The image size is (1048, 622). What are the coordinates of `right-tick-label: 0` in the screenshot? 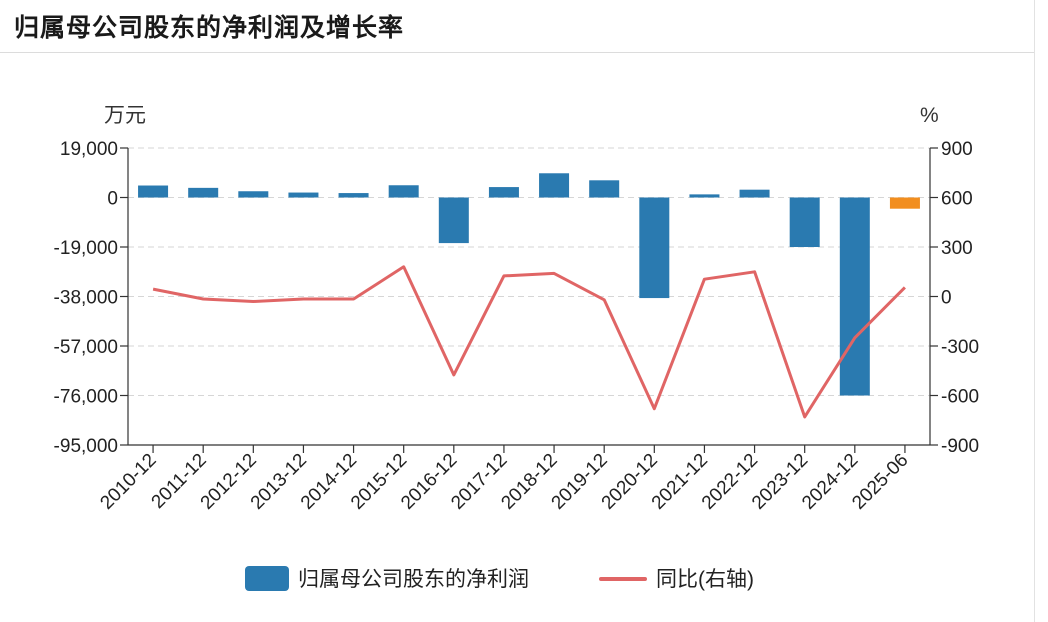 It's located at (946, 298).